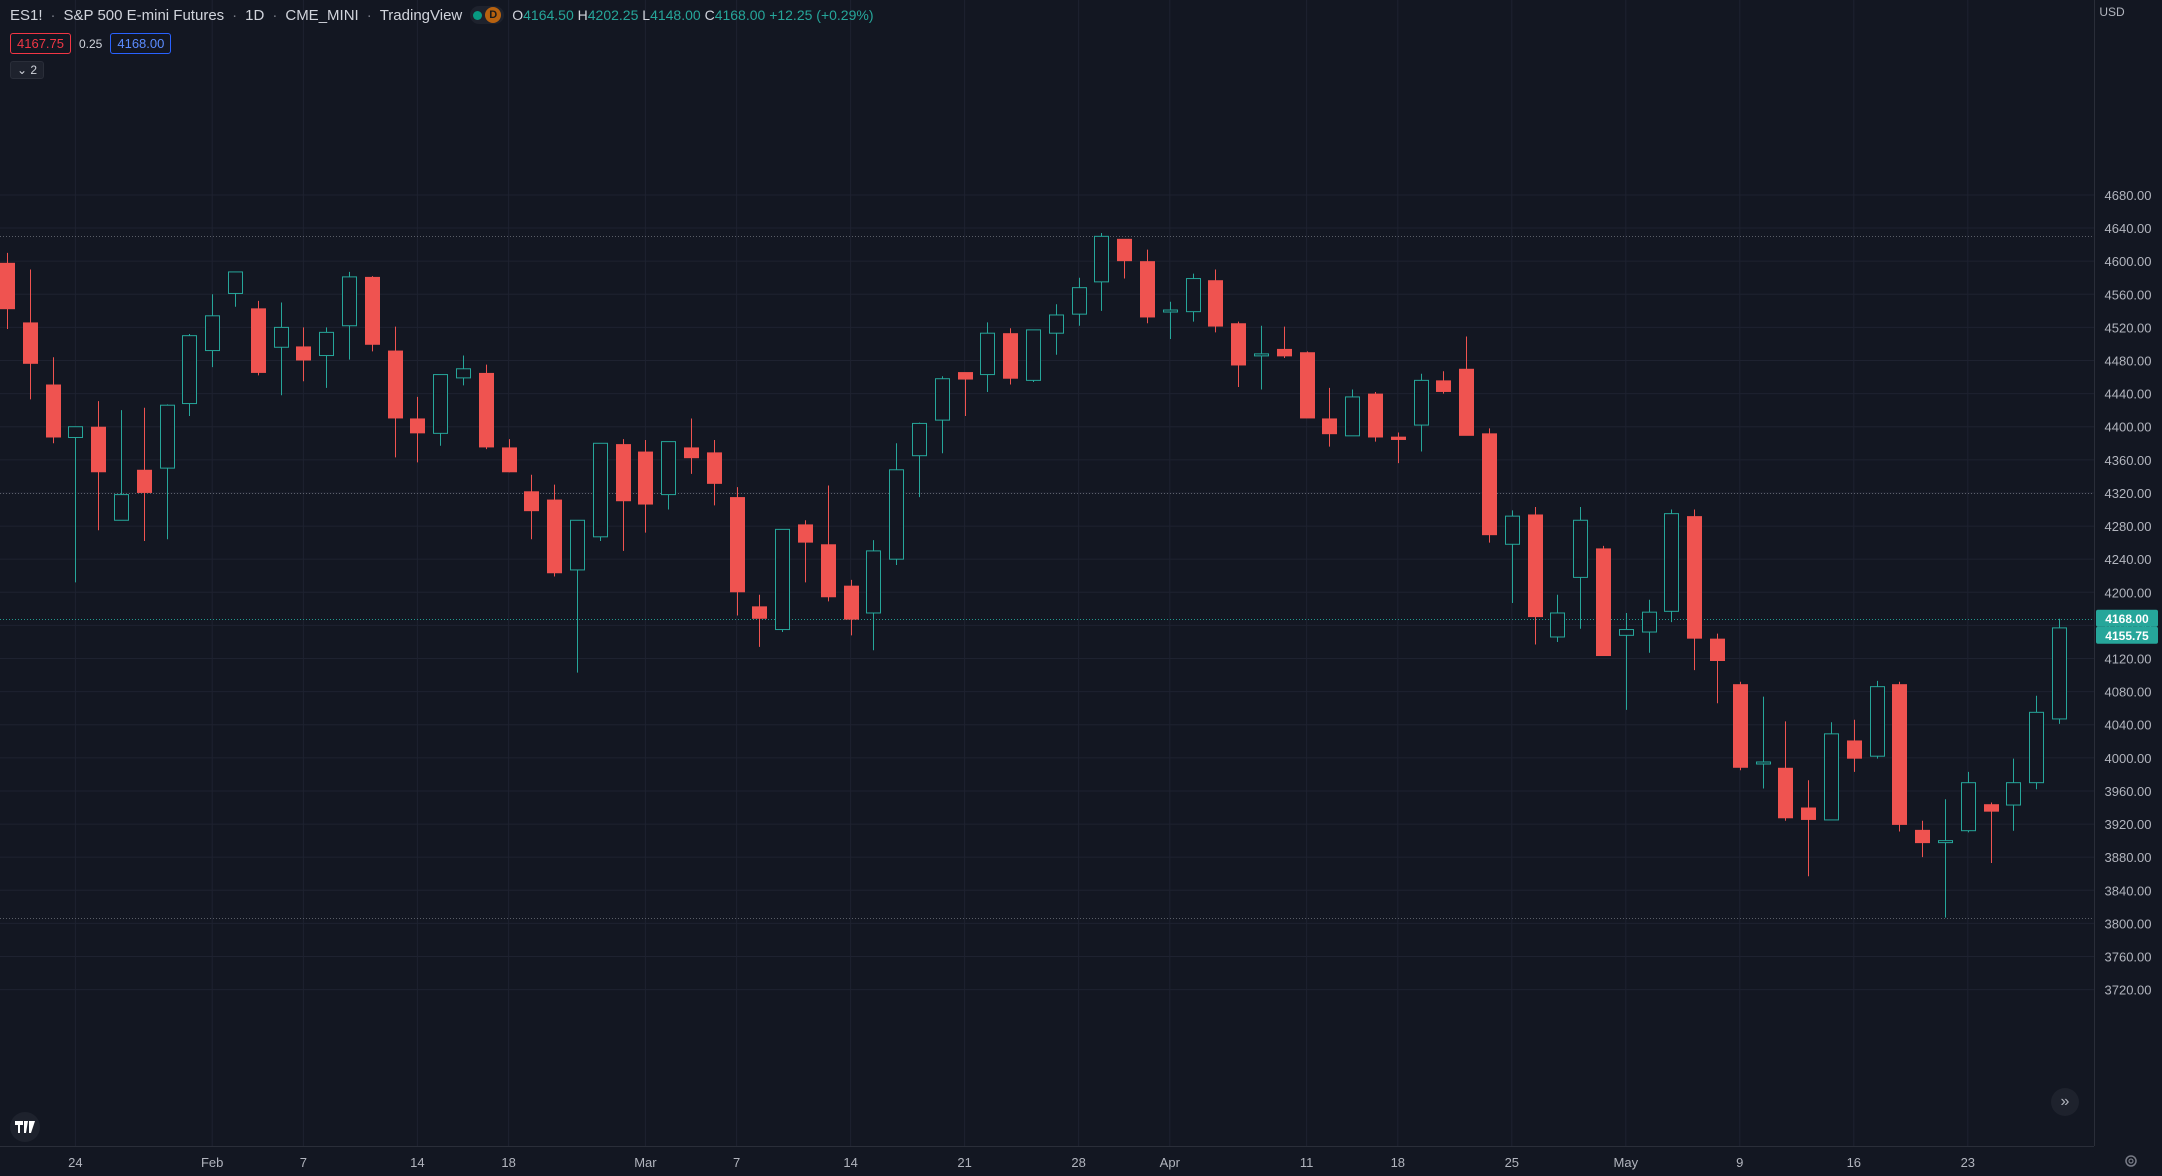 The width and height of the screenshot is (2162, 1176). I want to click on tv-logo-mark, so click(25, 1127).